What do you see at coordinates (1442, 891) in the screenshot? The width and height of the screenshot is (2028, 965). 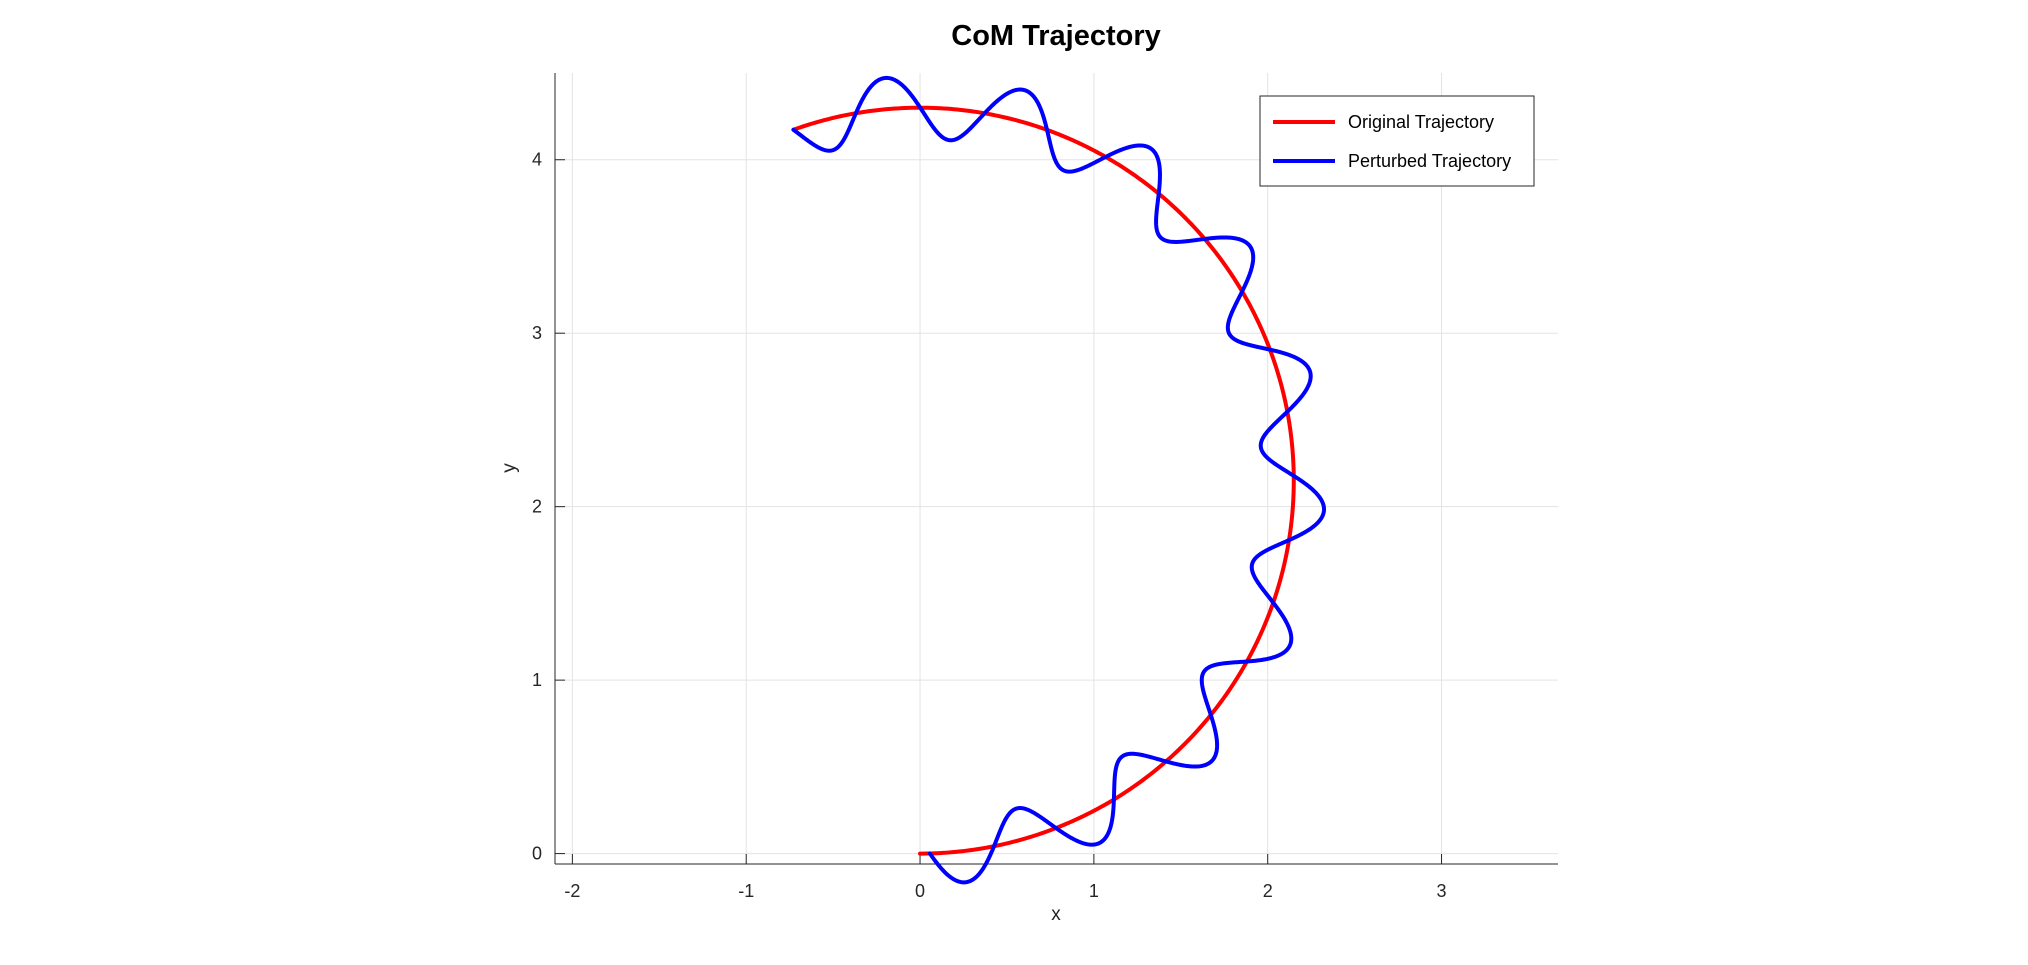 I see `x-tick-label: 3` at bounding box center [1442, 891].